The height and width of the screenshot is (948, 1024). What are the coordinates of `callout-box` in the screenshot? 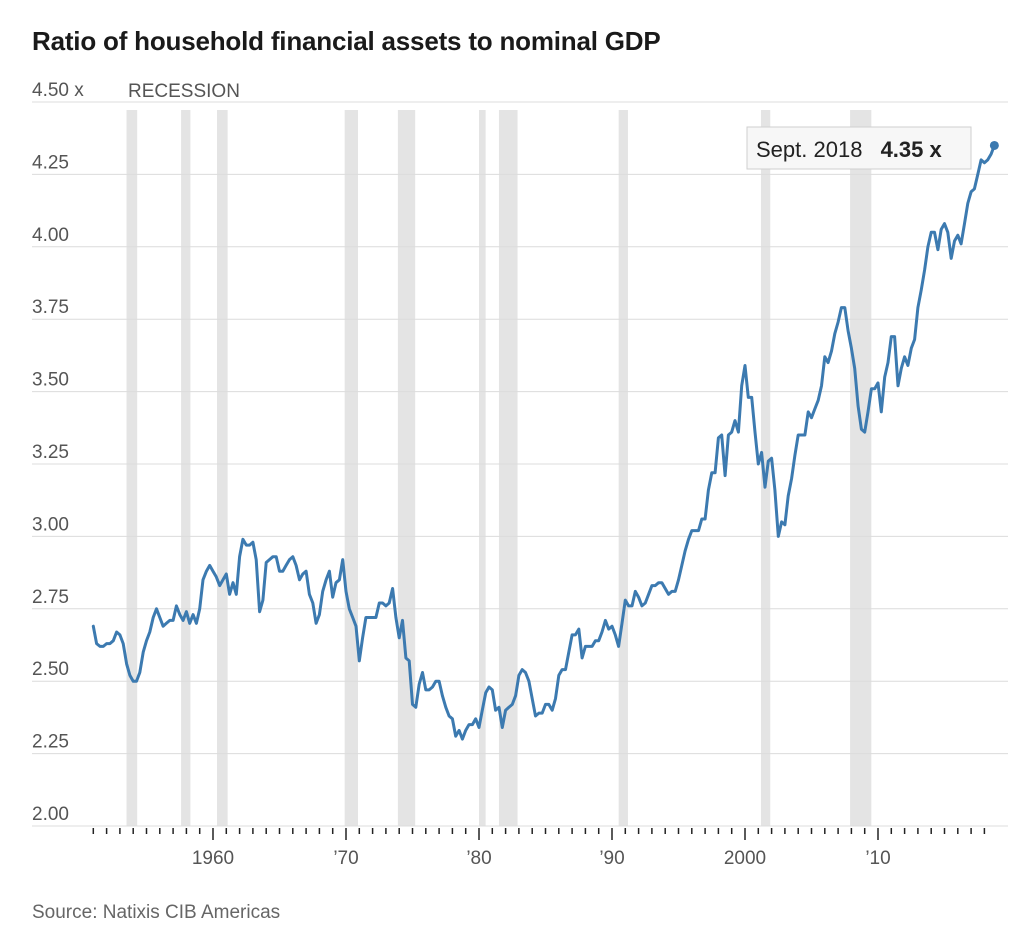 It's located at (859, 148).